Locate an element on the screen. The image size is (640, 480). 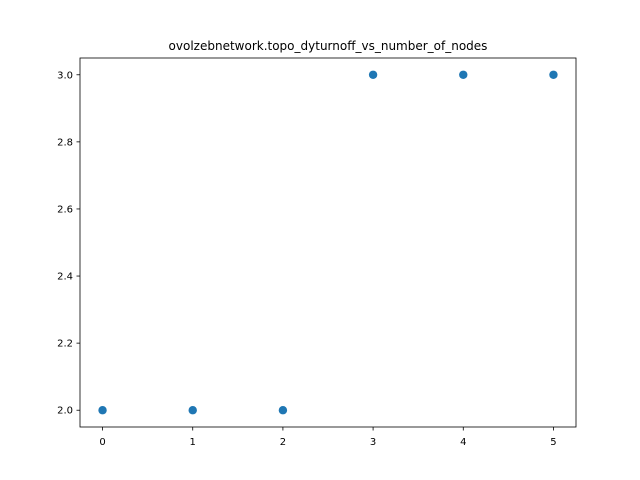
x-tick-label: 0 is located at coordinates (102, 442).